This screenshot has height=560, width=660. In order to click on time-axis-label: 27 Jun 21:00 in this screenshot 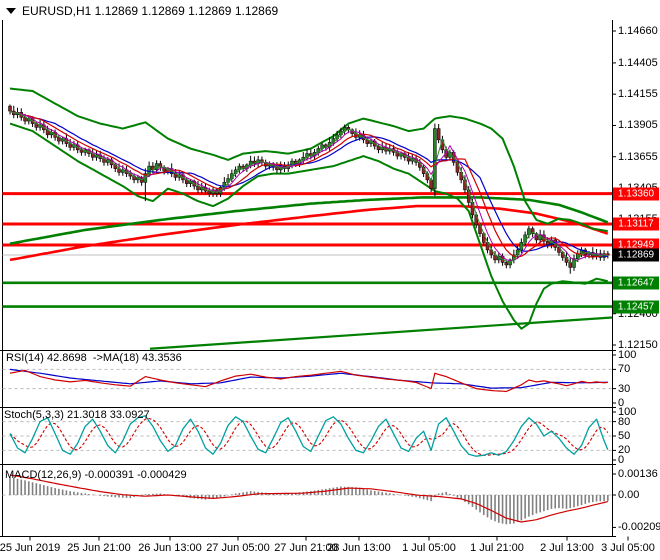, I will do `click(306, 548)`.